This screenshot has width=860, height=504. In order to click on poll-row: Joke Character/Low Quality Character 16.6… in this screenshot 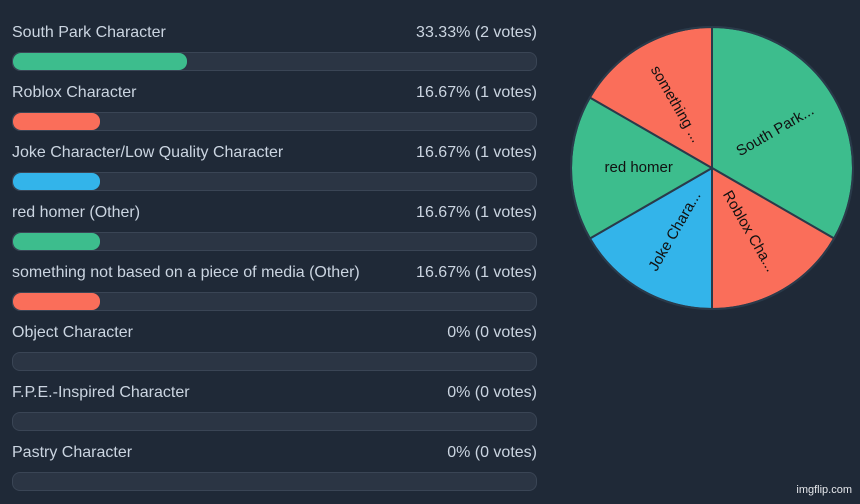, I will do `click(274, 174)`.